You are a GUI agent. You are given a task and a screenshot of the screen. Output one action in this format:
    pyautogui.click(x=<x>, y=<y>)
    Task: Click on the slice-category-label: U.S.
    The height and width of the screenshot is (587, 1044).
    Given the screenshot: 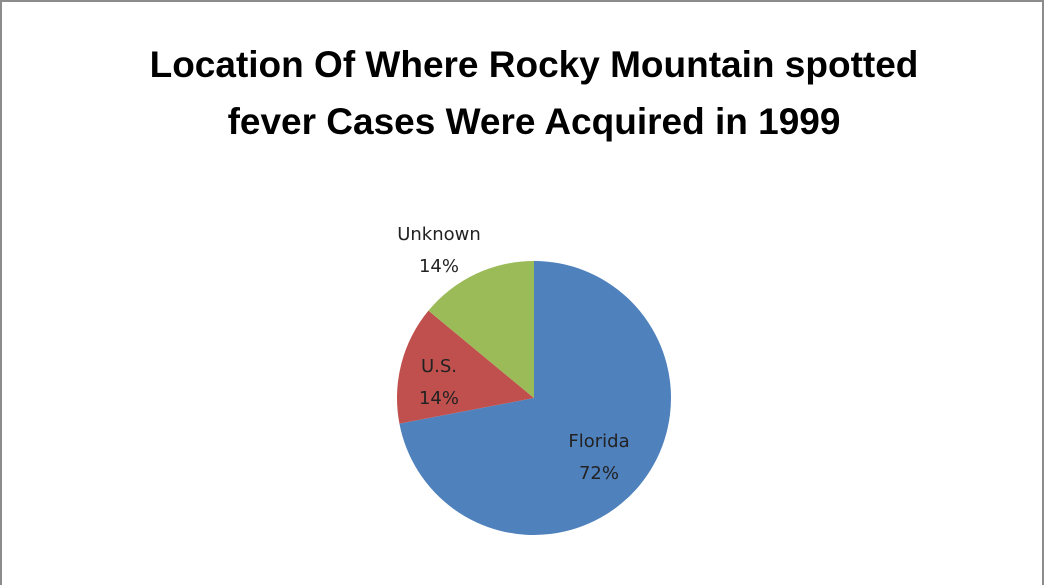 What is the action you would take?
    pyautogui.click(x=439, y=366)
    